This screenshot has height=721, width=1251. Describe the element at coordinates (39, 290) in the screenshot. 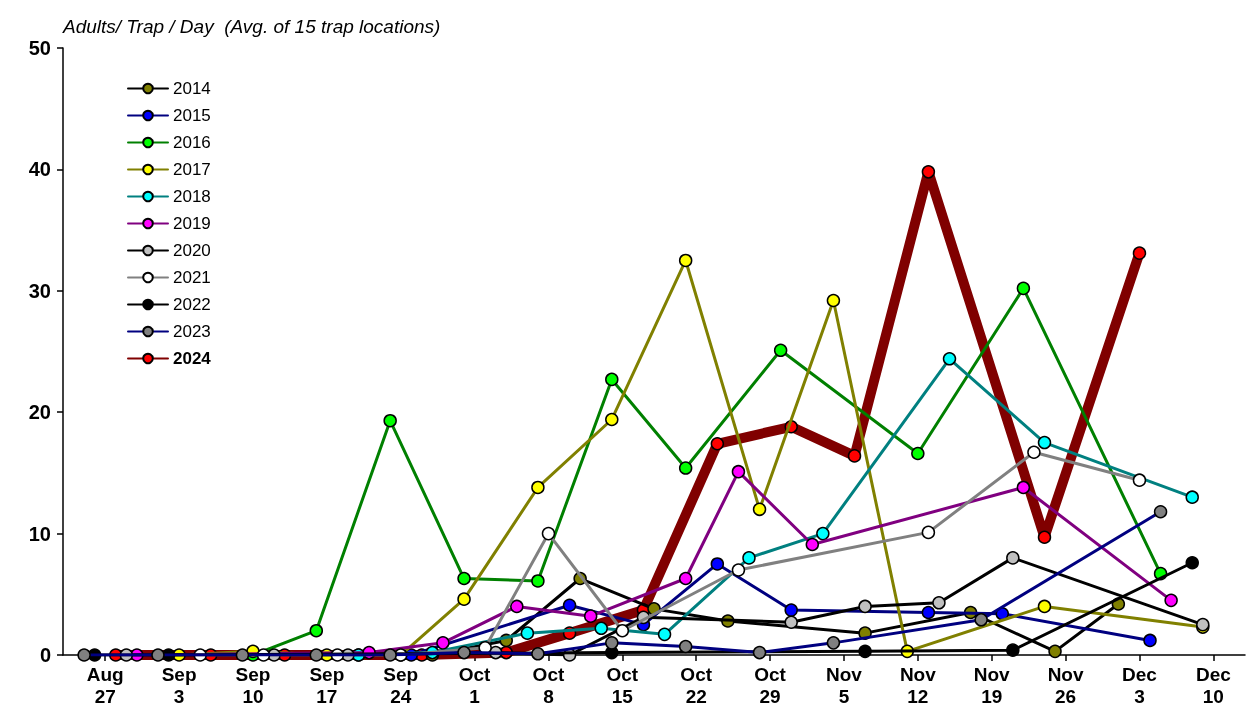

I see `y-tick-label: 30` at that location.